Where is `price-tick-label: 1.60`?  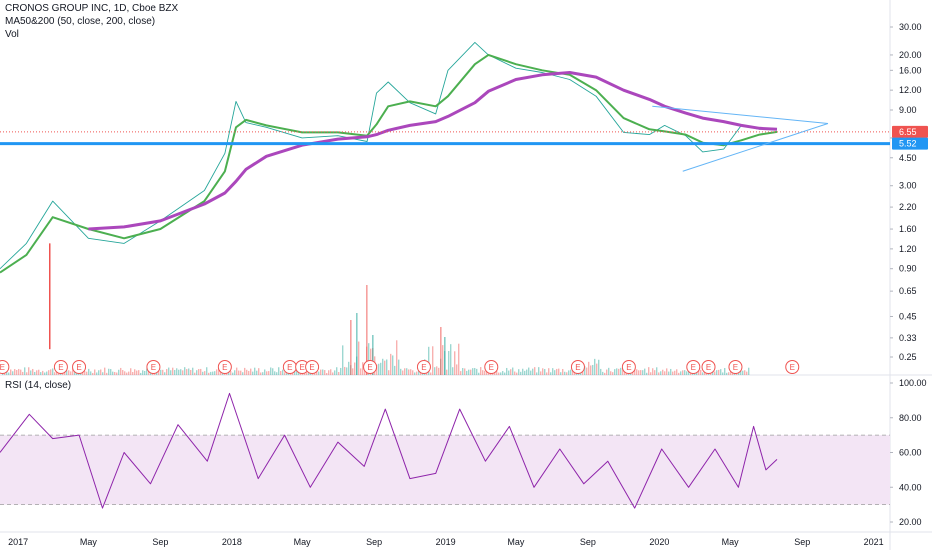 price-tick-label: 1.60 is located at coordinates (908, 229).